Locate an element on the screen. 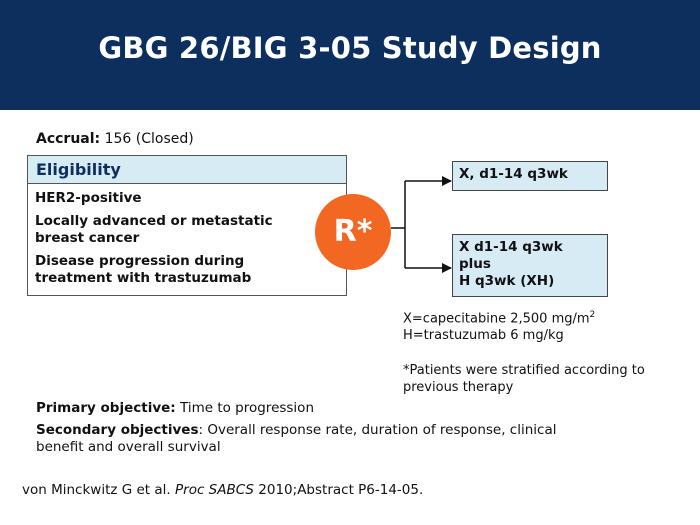 The image size is (700, 525). slide-title: GBG 26/BIG 3-05 Study Design is located at coordinates (350, 48).